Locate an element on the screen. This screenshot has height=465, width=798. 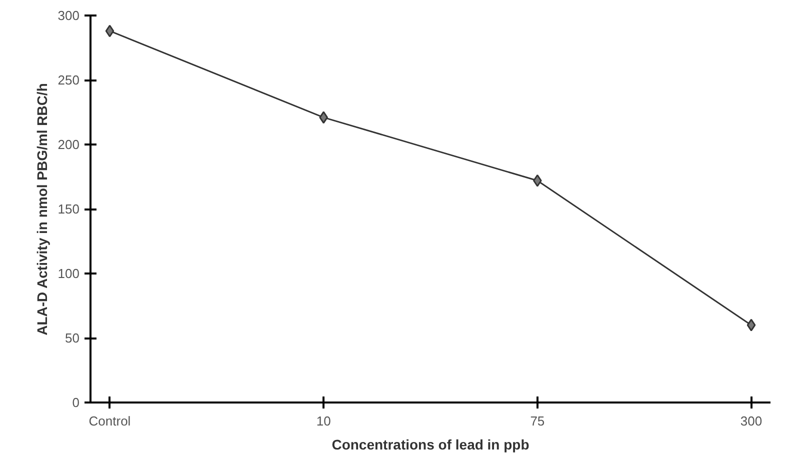
y-tick-label: 150 is located at coordinates (69, 209).